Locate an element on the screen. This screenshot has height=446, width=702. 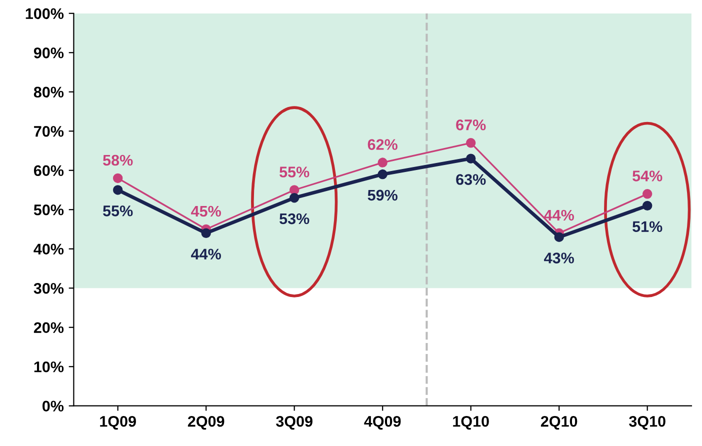
x-tick-label: 3Q10 is located at coordinates (647, 423).